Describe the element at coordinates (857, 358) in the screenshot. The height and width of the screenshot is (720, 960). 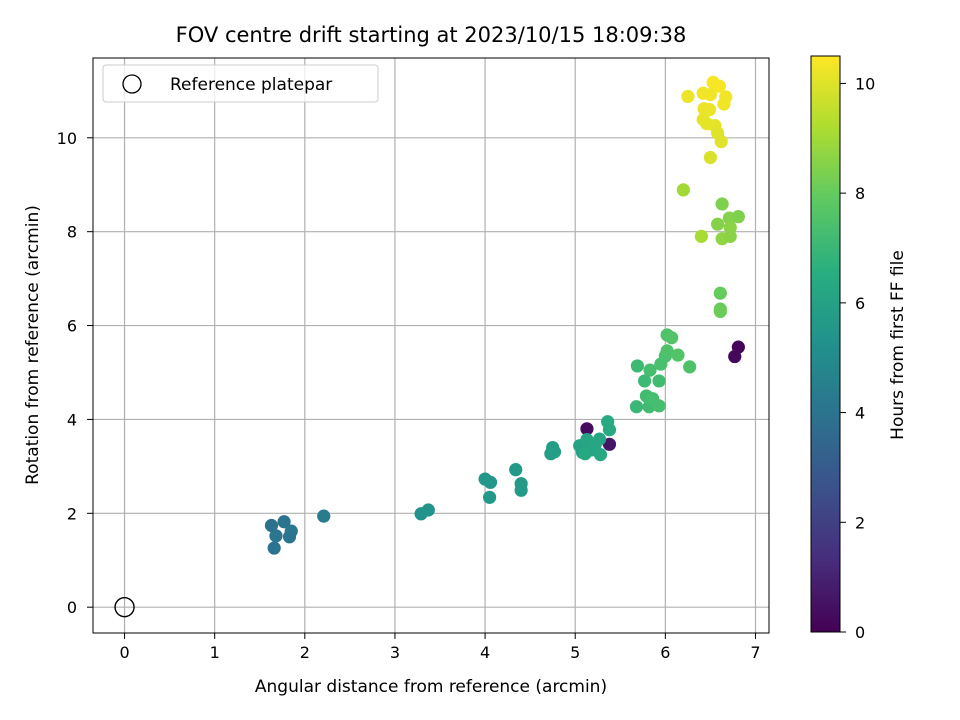
I see `colorbar-ticks: 0 2 4 6 8 10` at that location.